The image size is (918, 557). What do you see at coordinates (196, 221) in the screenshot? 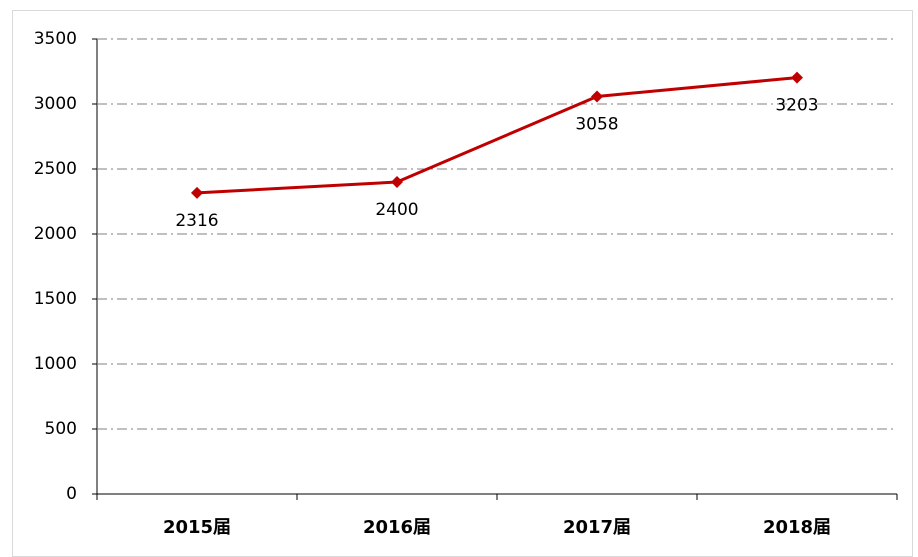
I see `data-label: 2316` at bounding box center [196, 221].